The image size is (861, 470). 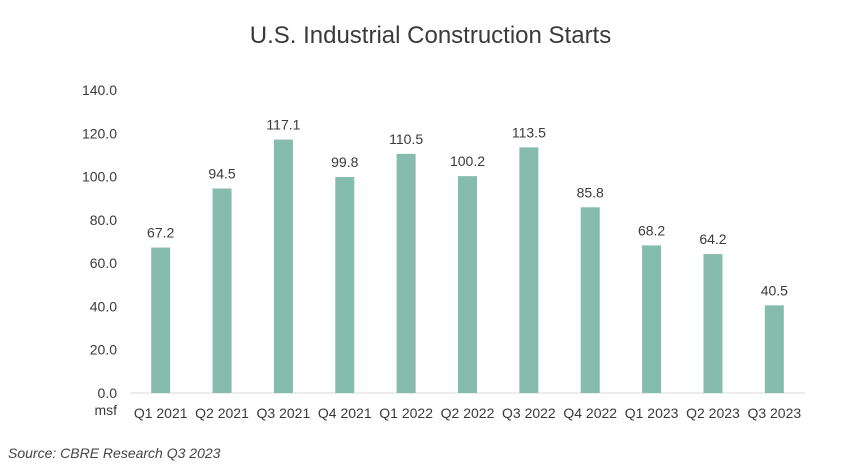 I want to click on data-label: 85.8, so click(x=590, y=192).